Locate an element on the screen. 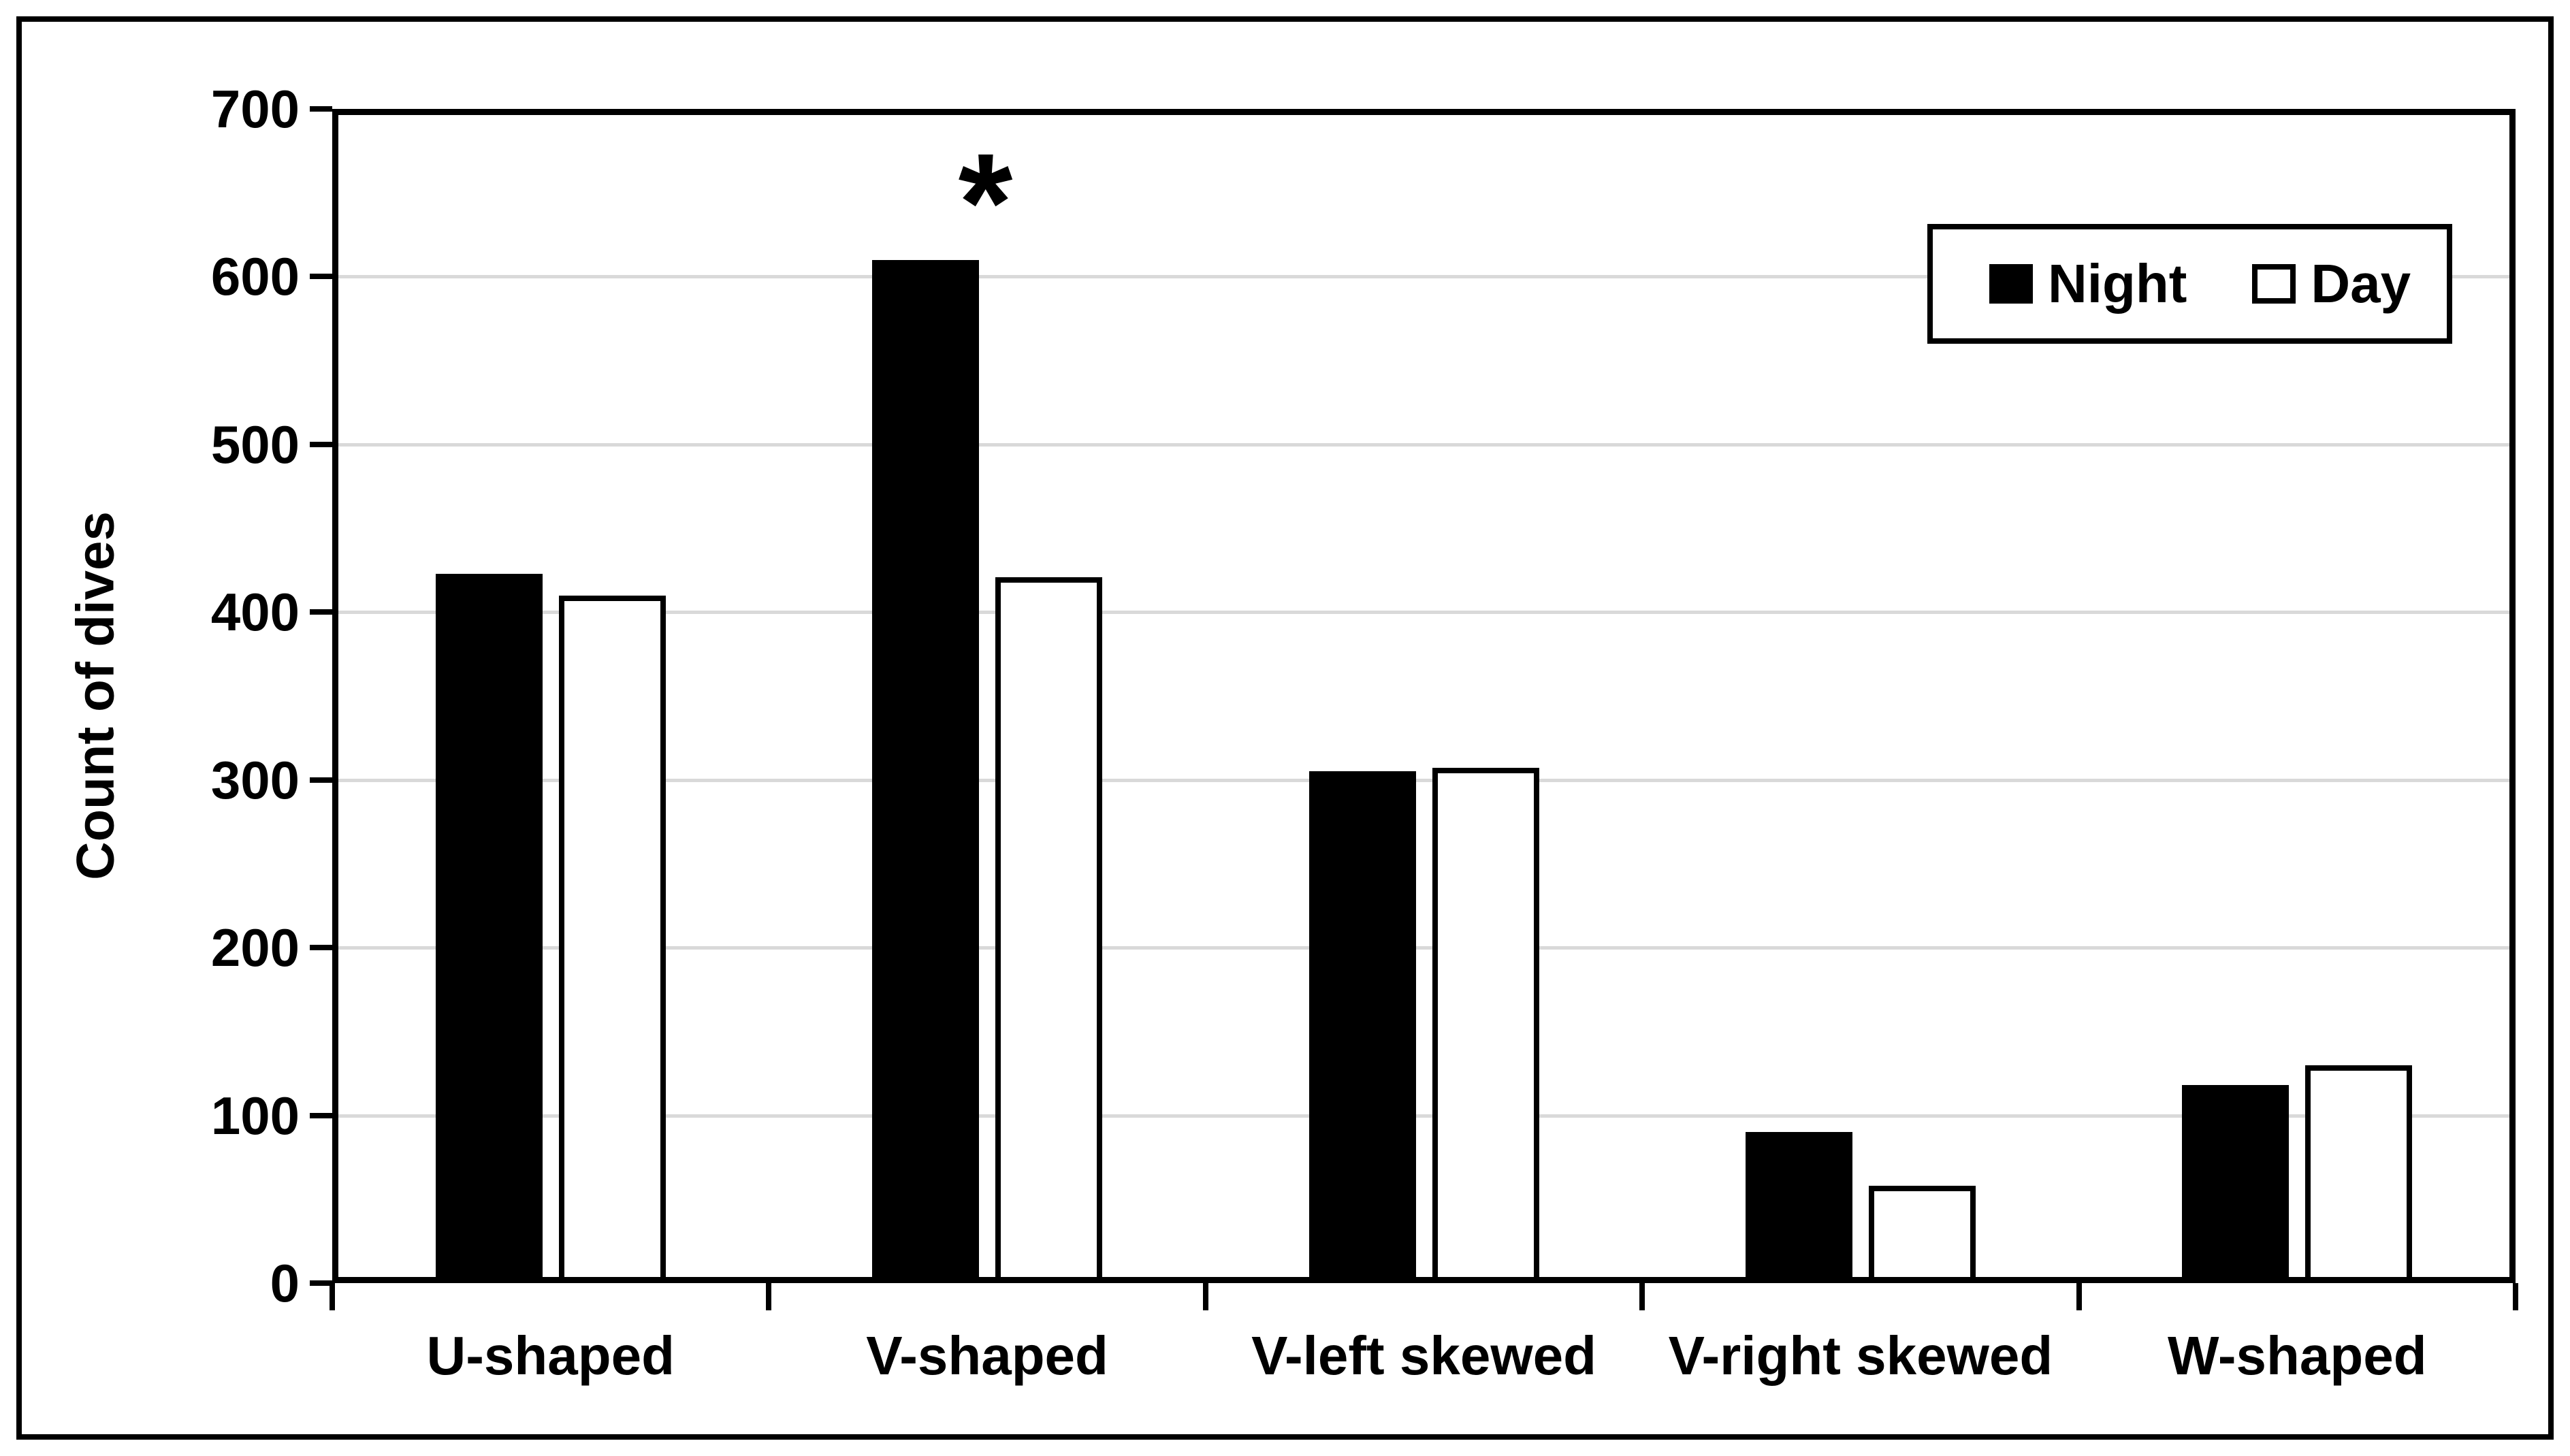 This screenshot has height=1456, width=2570. x-axis-label: V-shaped is located at coordinates (987, 1355).